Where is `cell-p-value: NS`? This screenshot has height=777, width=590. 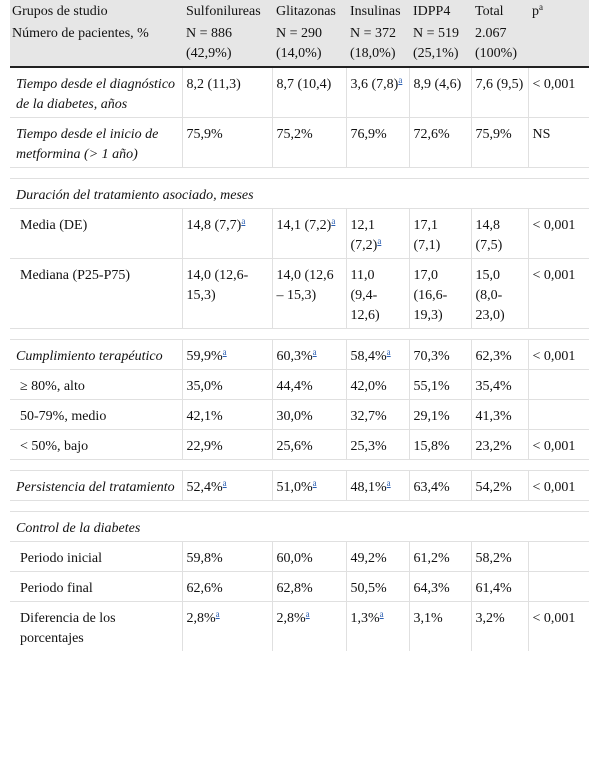
cell-p-value: NS is located at coordinates (558, 142).